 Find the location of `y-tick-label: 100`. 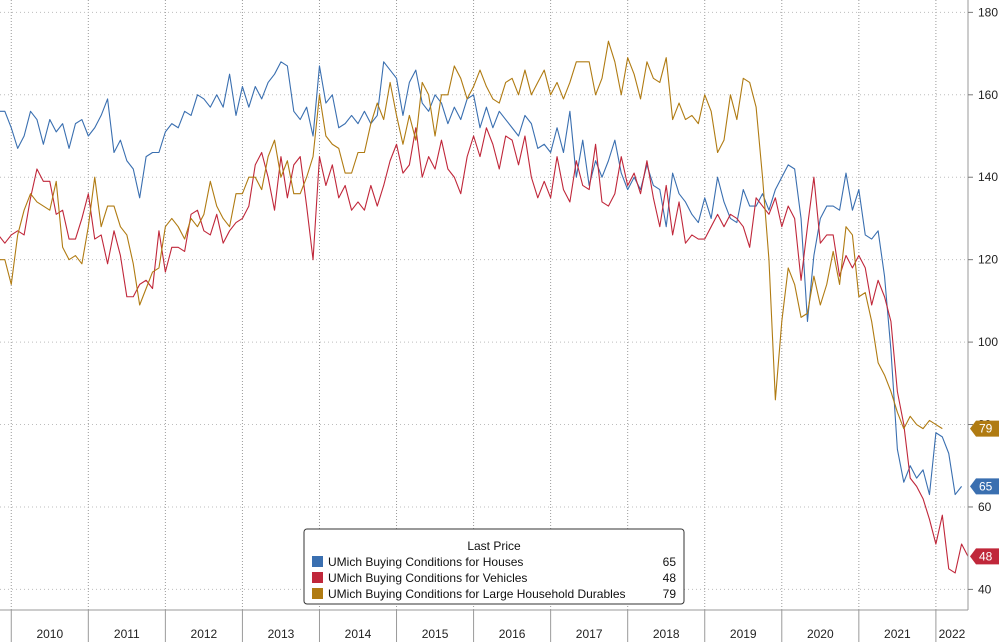

y-tick-label: 100 is located at coordinates (988, 342).